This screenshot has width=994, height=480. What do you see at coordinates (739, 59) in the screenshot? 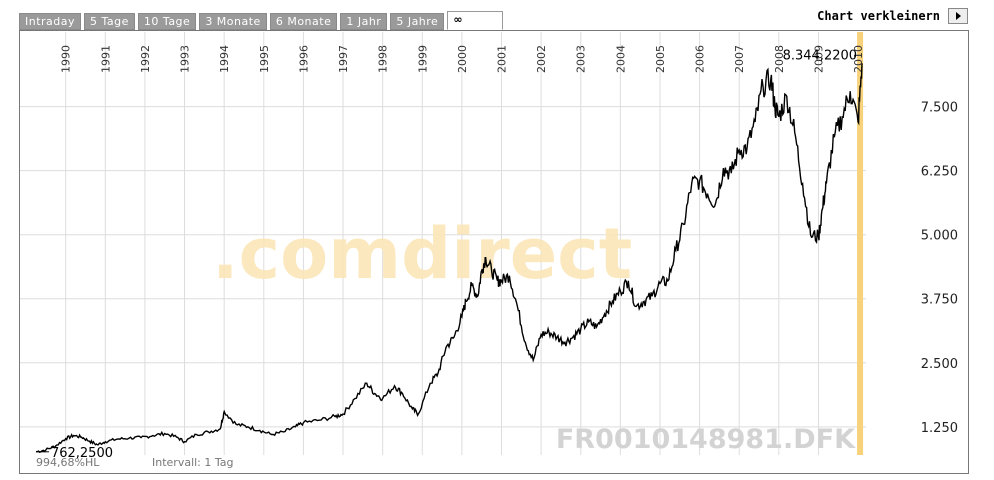
I see `x-tick-label: 2007` at bounding box center [739, 59].